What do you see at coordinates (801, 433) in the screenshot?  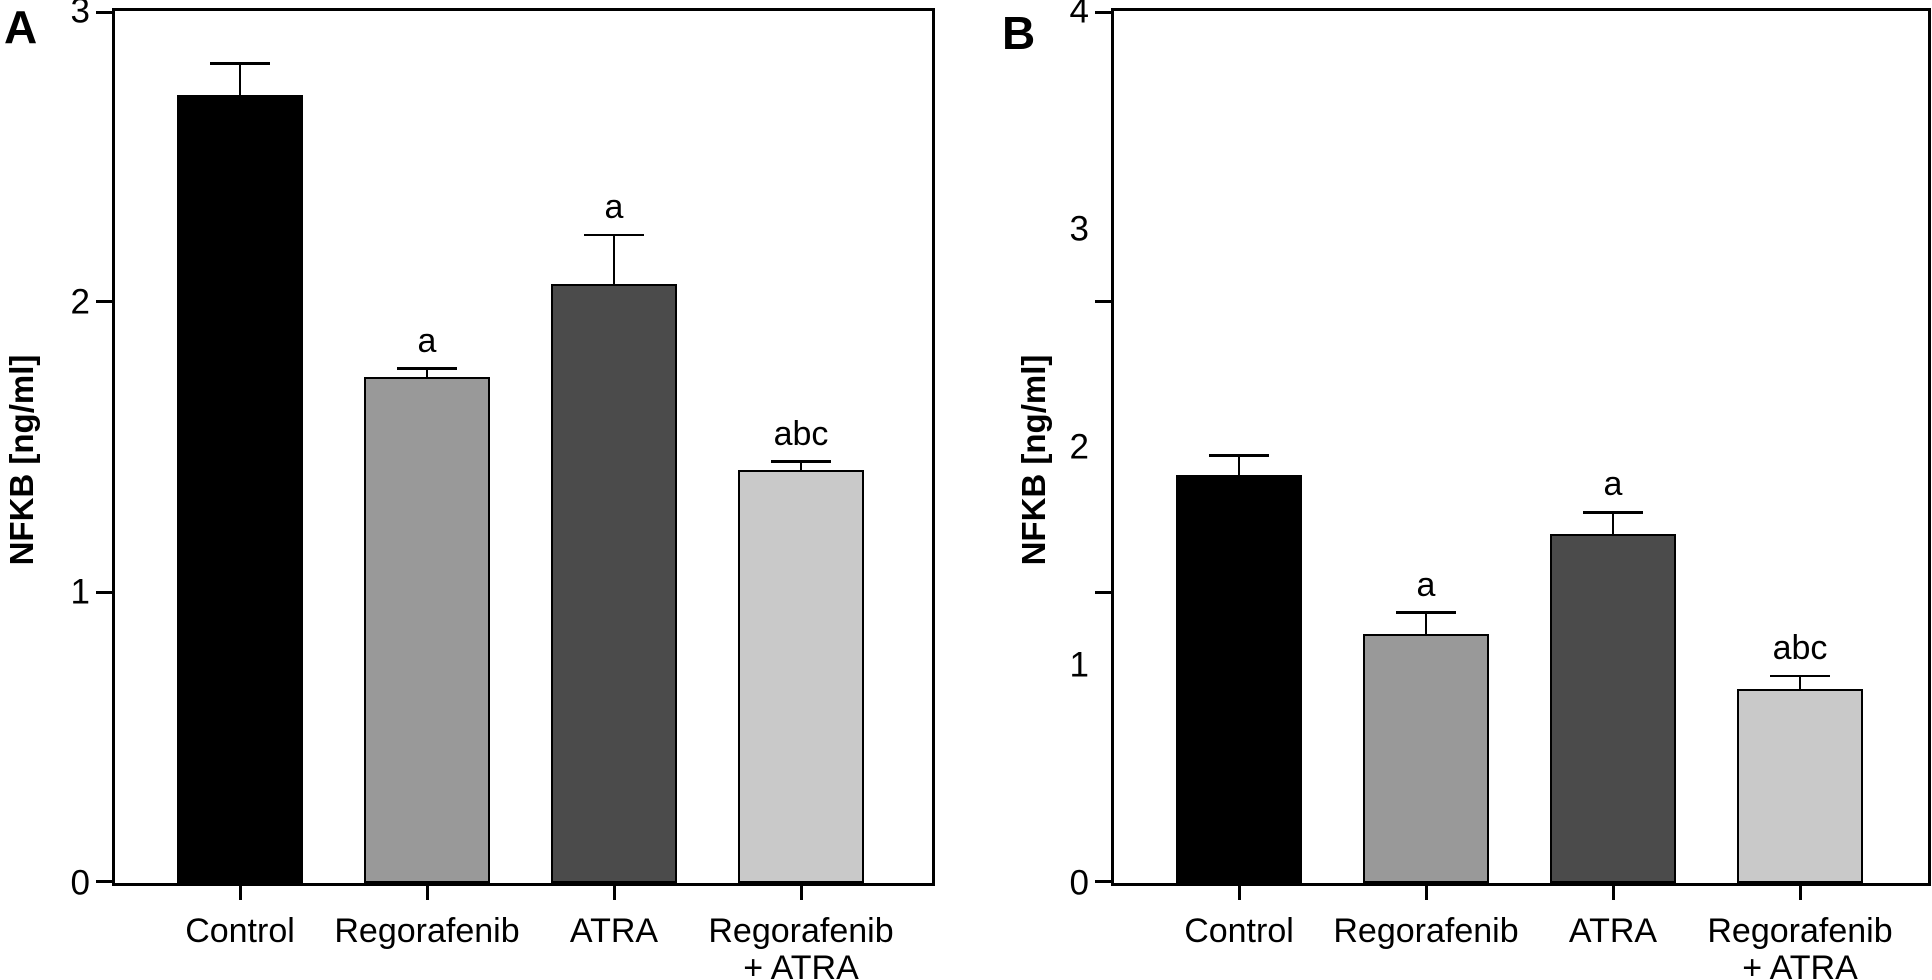 I see `panel-a-significance-label: abc` at bounding box center [801, 433].